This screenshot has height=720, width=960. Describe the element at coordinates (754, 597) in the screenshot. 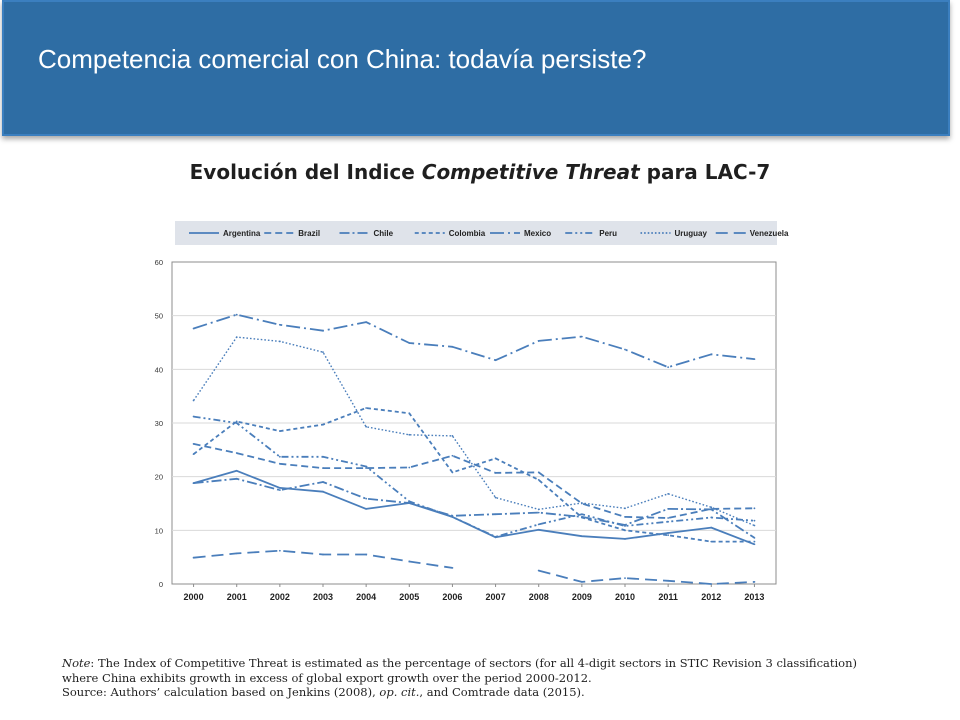

I see `x-tick-label: 2013` at that location.